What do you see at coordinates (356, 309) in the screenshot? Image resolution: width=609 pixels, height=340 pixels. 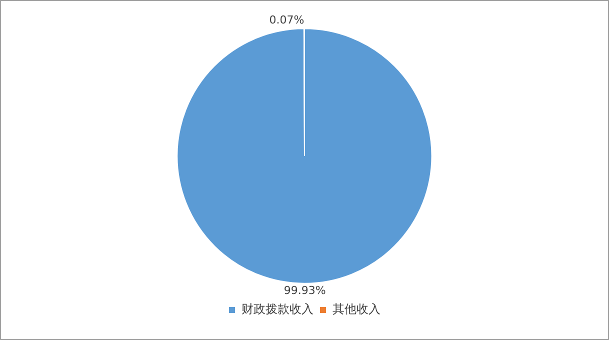 I see `legend-label: 其他收入` at bounding box center [356, 309].